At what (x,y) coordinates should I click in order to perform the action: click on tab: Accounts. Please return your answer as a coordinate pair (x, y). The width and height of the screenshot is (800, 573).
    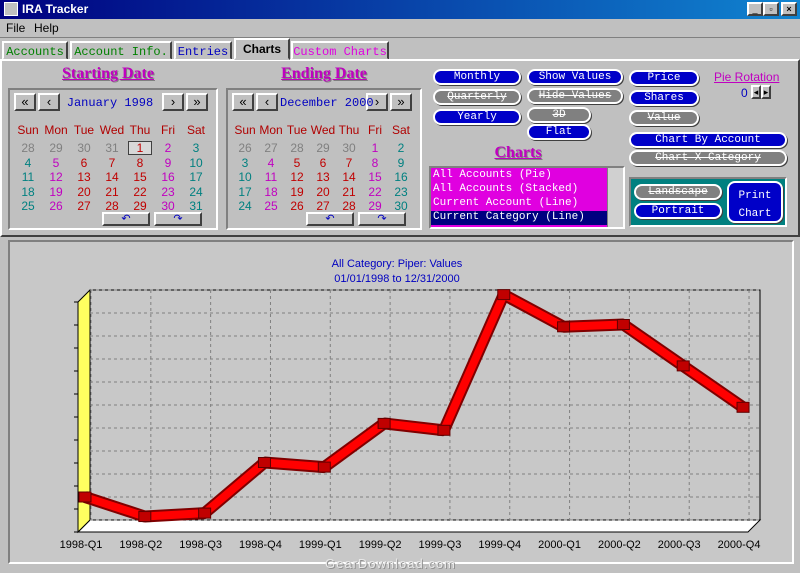
    Looking at the image, I should click on (35, 50).